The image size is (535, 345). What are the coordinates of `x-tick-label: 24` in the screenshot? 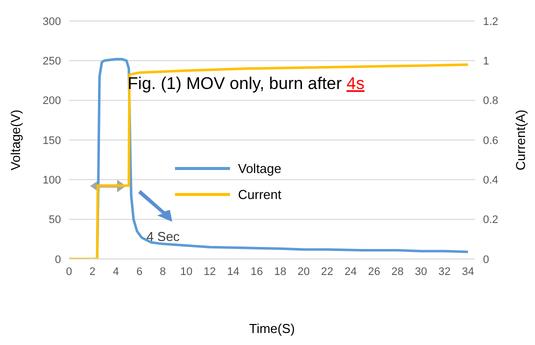 It's located at (350, 272).